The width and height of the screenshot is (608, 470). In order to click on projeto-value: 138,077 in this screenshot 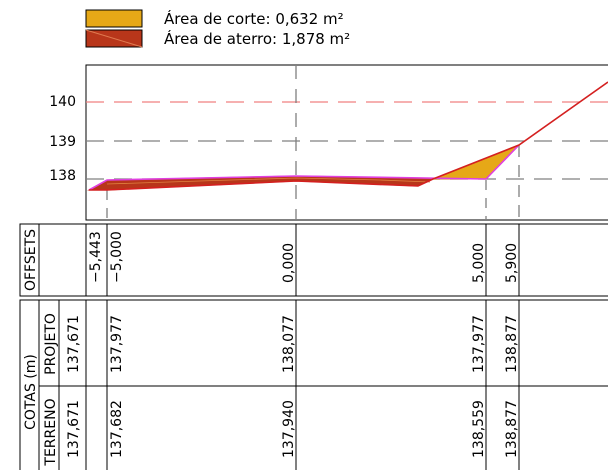, I will do `click(289, 344)`.